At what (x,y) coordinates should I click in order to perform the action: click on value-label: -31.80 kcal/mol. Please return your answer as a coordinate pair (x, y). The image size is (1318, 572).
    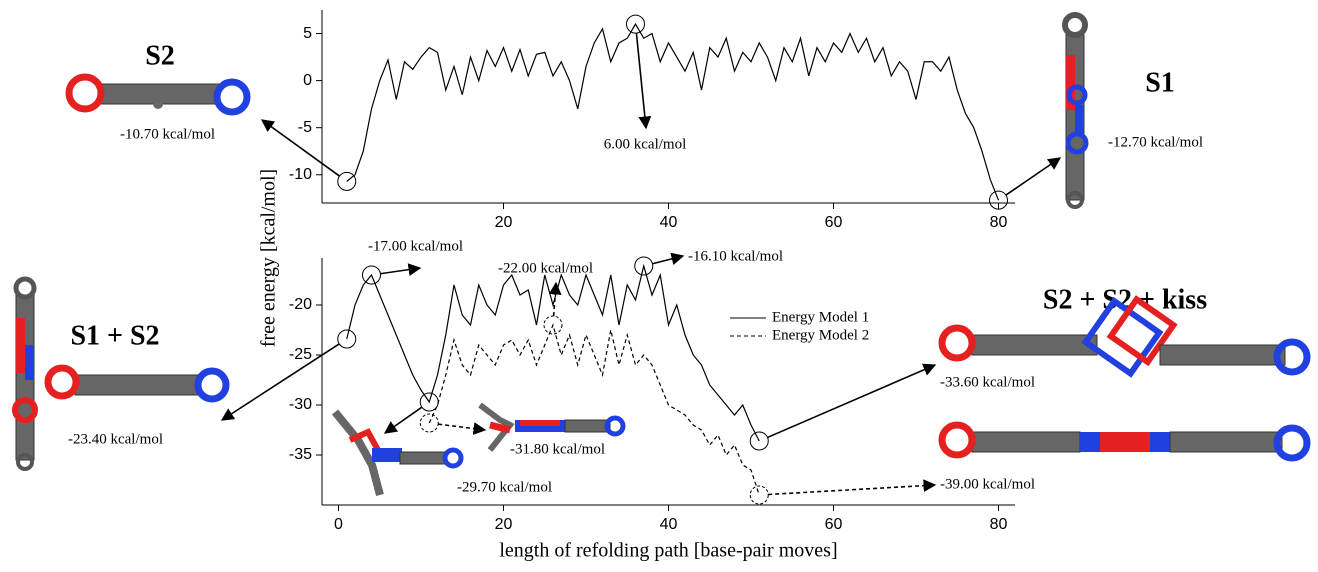
    Looking at the image, I should click on (557, 449).